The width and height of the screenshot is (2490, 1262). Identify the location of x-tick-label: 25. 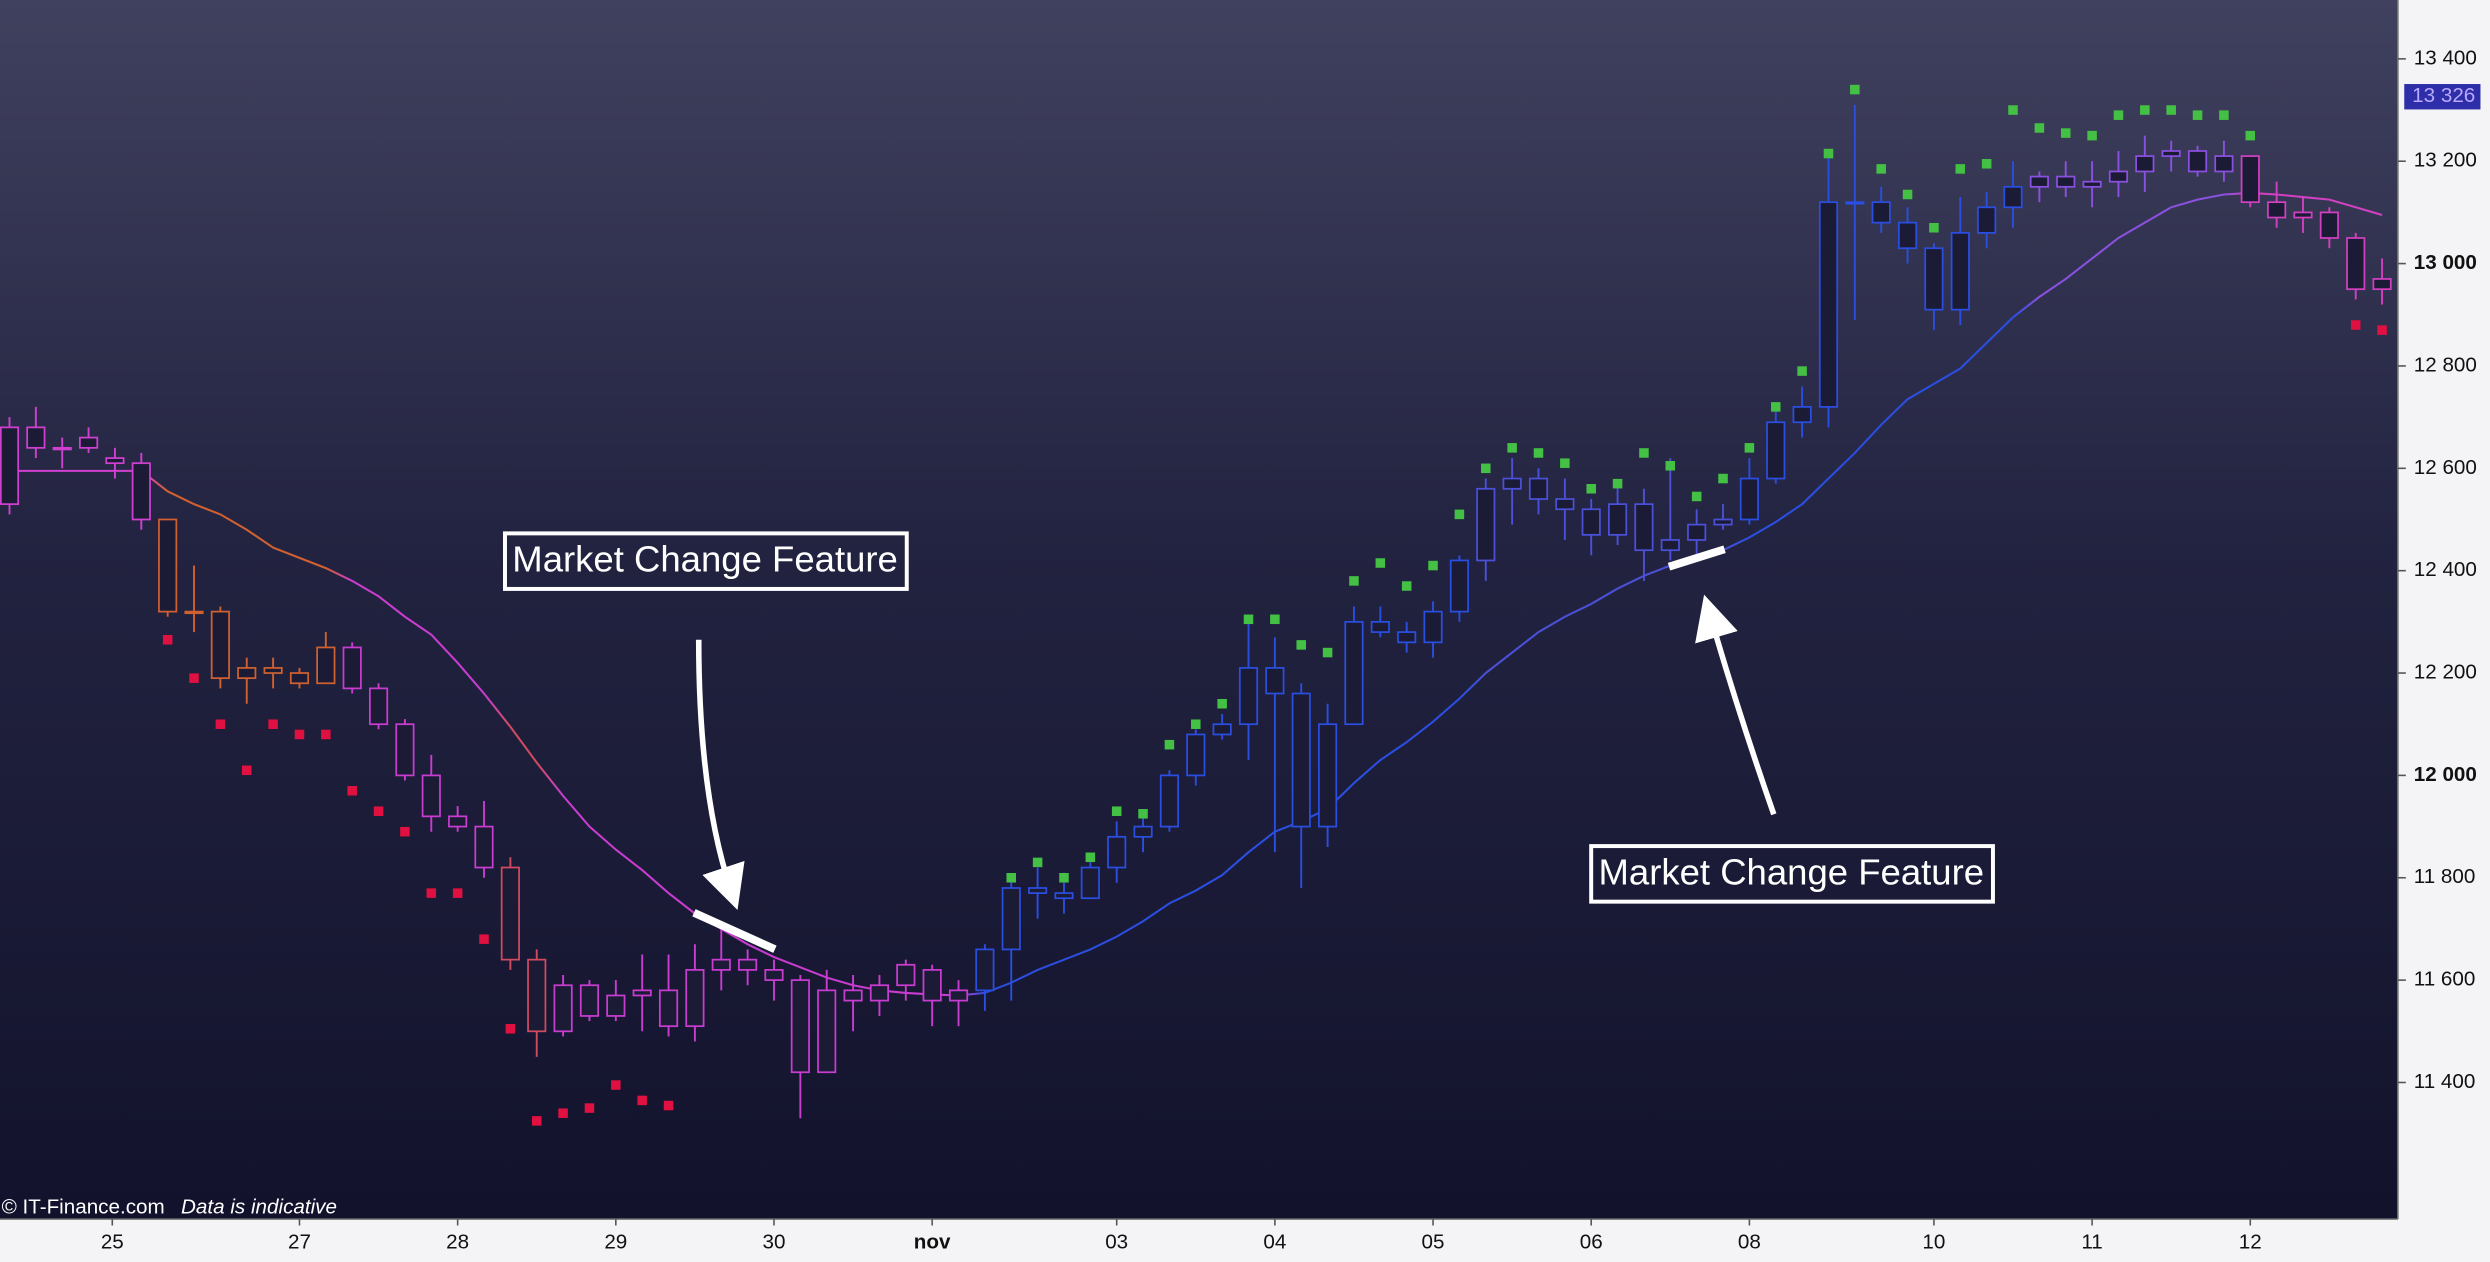
(112, 1241).